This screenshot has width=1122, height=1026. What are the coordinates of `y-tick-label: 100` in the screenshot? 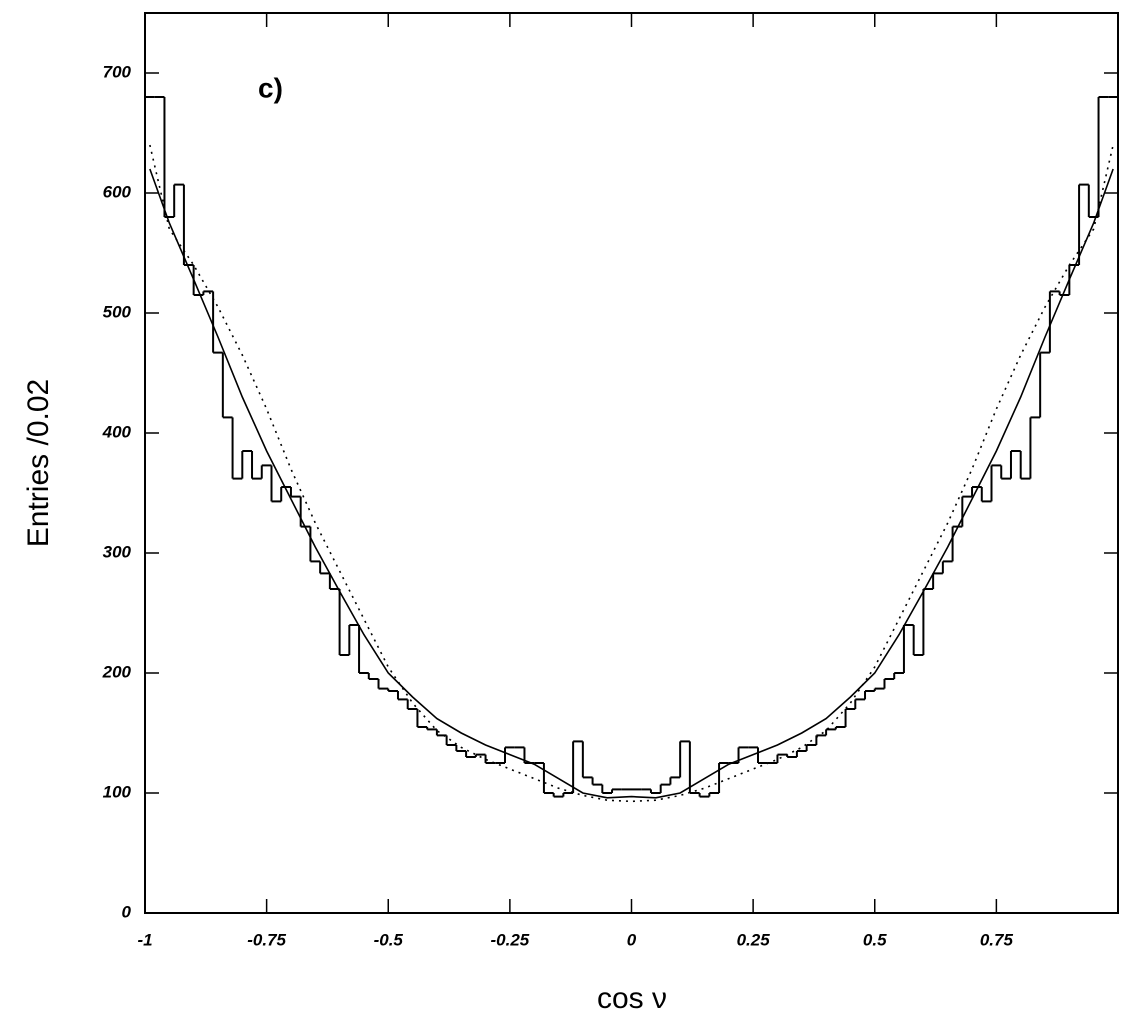 It's located at (117, 791).